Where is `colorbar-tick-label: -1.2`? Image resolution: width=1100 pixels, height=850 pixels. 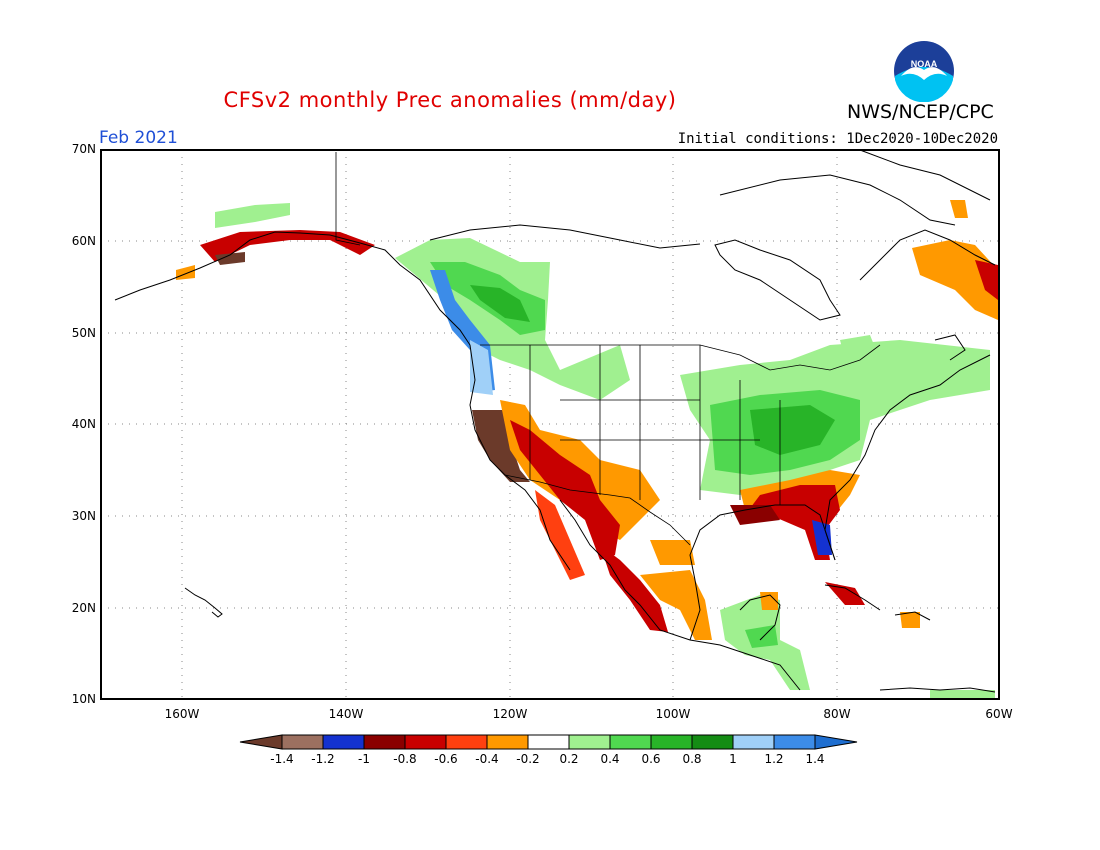 colorbar-tick-label: -1.2 is located at coordinates (323, 759).